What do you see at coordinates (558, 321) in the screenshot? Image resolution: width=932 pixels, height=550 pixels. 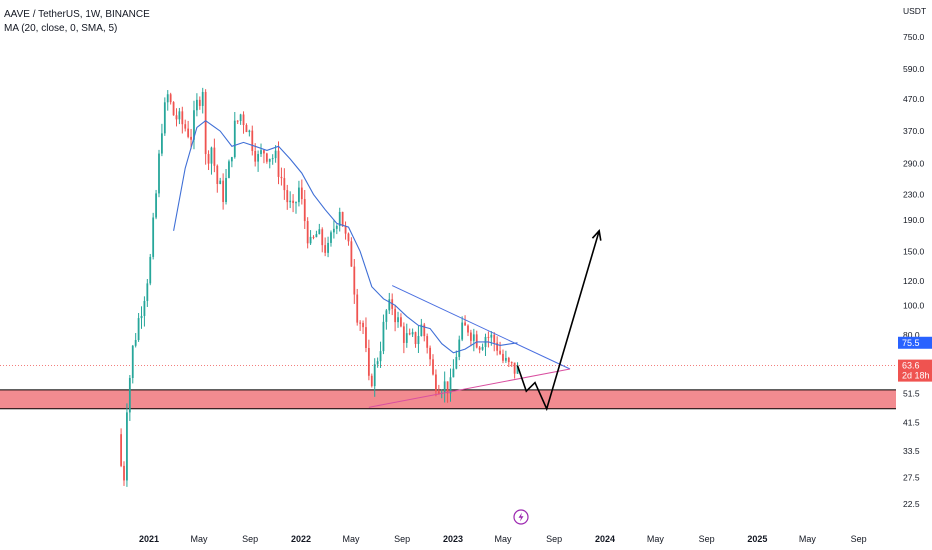 I see `projection-path` at bounding box center [558, 321].